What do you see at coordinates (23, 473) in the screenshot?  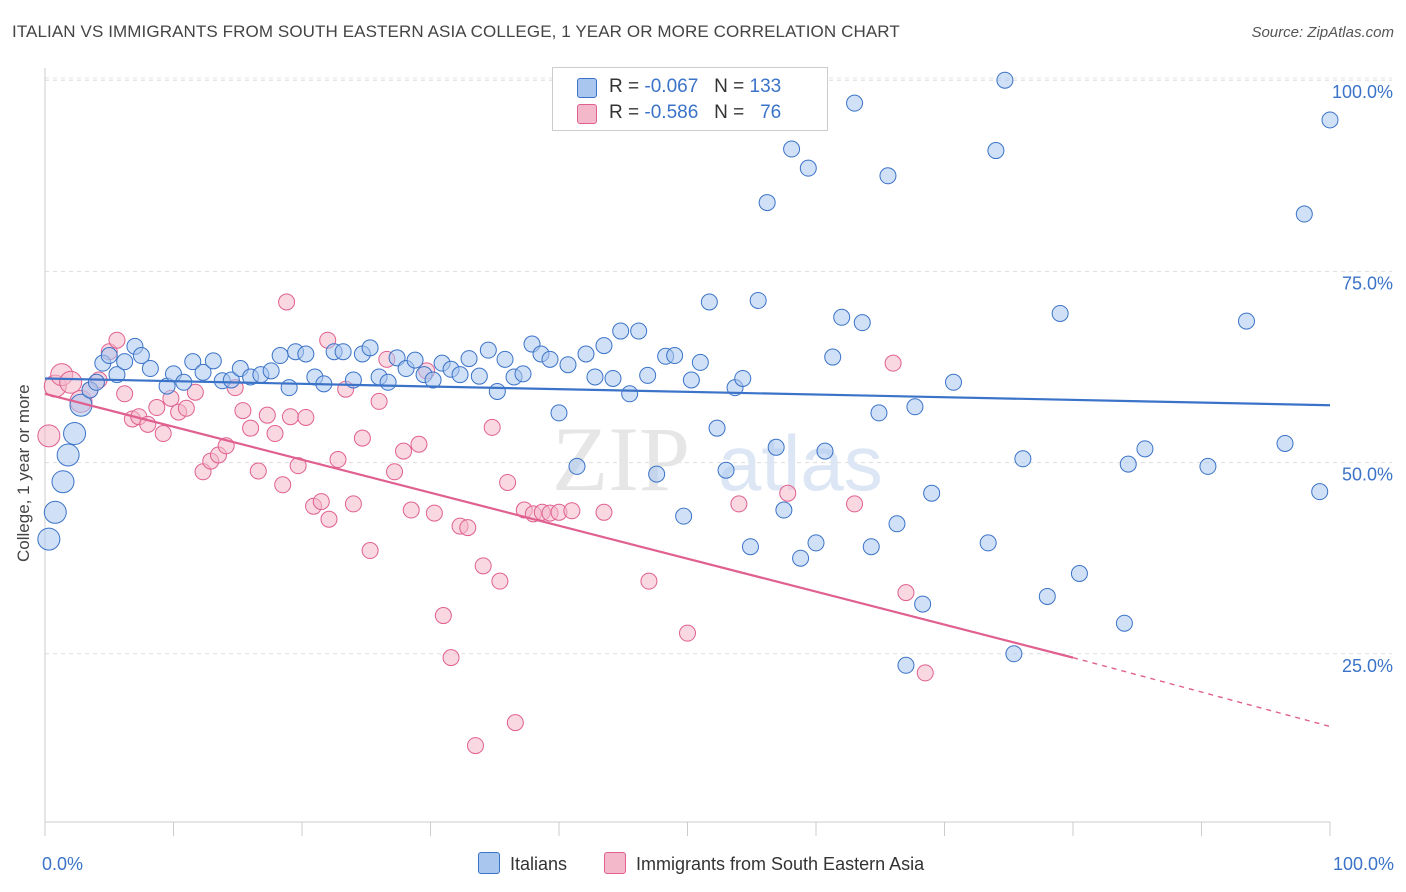 I see `y-axis-label: College, 1 year or more` at bounding box center [23, 473].